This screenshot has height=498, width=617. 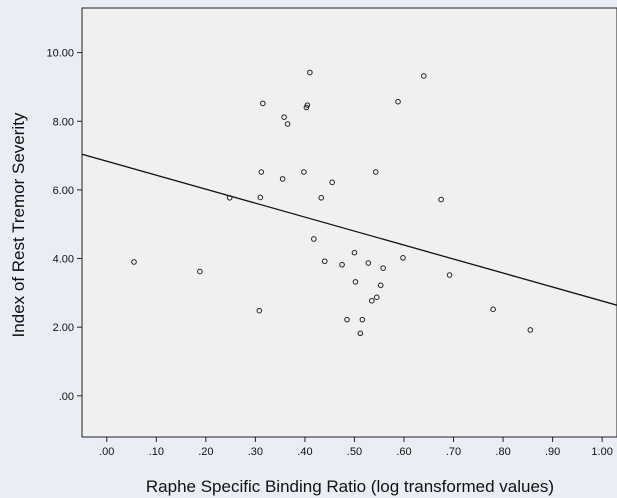 What do you see at coordinates (64, 225) in the screenshot?
I see `y-axis-ticks: .00 2.00 4.00 6.00 8.00 10.00` at bounding box center [64, 225].